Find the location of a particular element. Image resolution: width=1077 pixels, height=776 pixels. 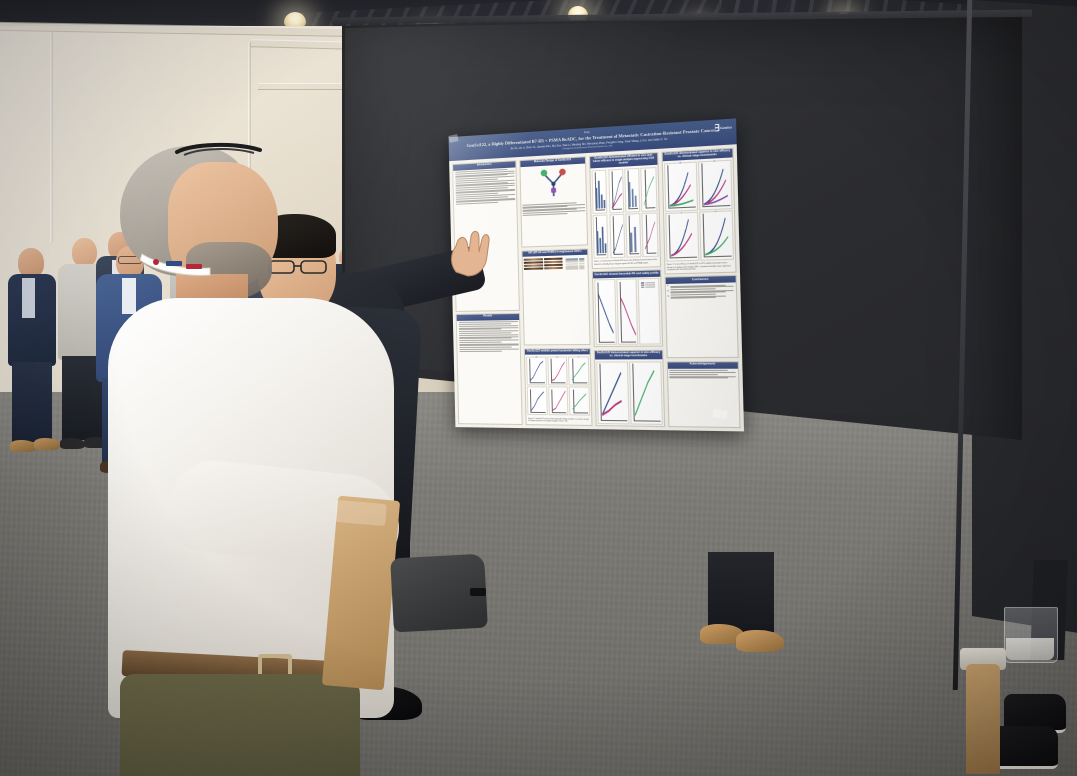

backpack-handle is located at coordinates (478, 592).